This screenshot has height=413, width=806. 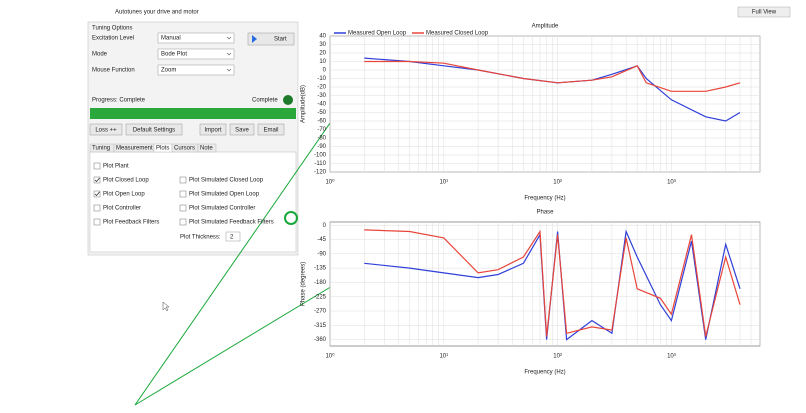 What do you see at coordinates (321, 79) in the screenshot?
I see `y-tick-label: -10` at bounding box center [321, 79].